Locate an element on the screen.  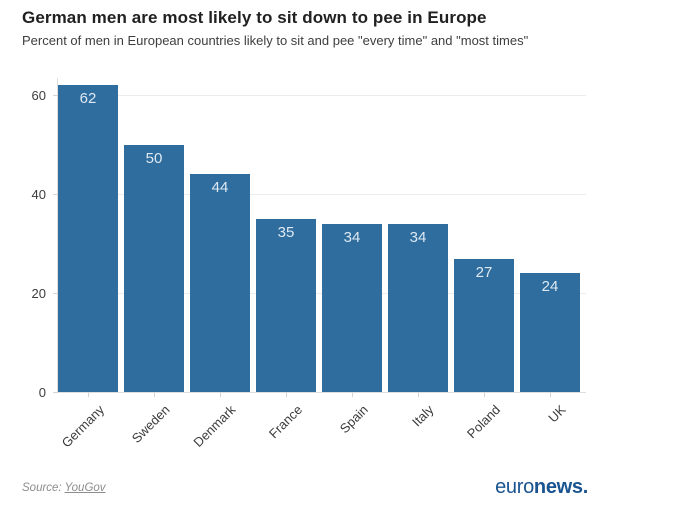
y-axis-tick-label-0: 0 is located at coordinates (42, 392).